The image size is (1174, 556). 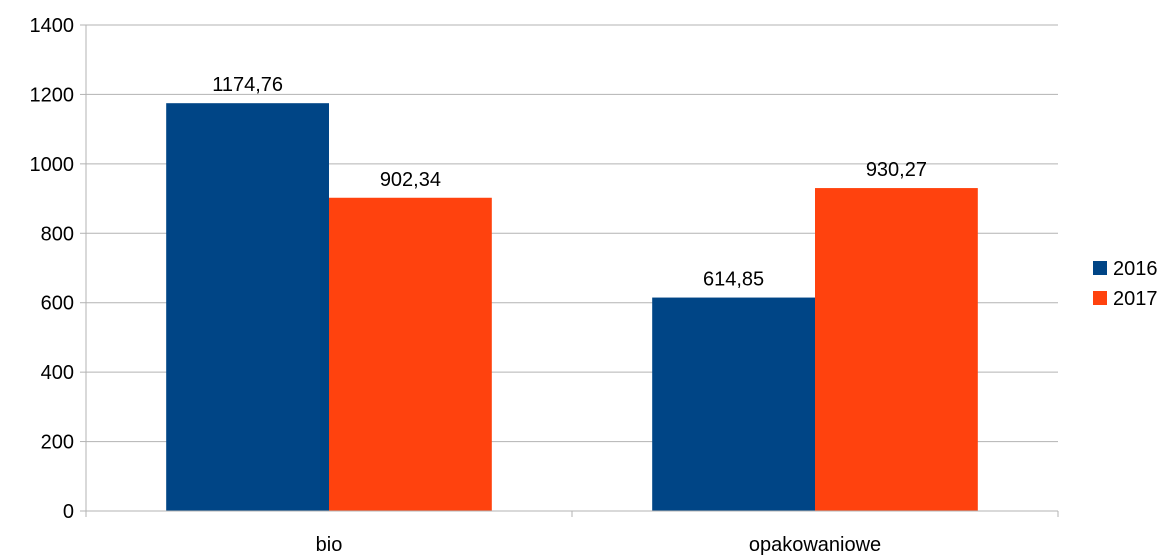 What do you see at coordinates (815, 545) in the screenshot?
I see `x-category-label: opakowaniowe` at bounding box center [815, 545].